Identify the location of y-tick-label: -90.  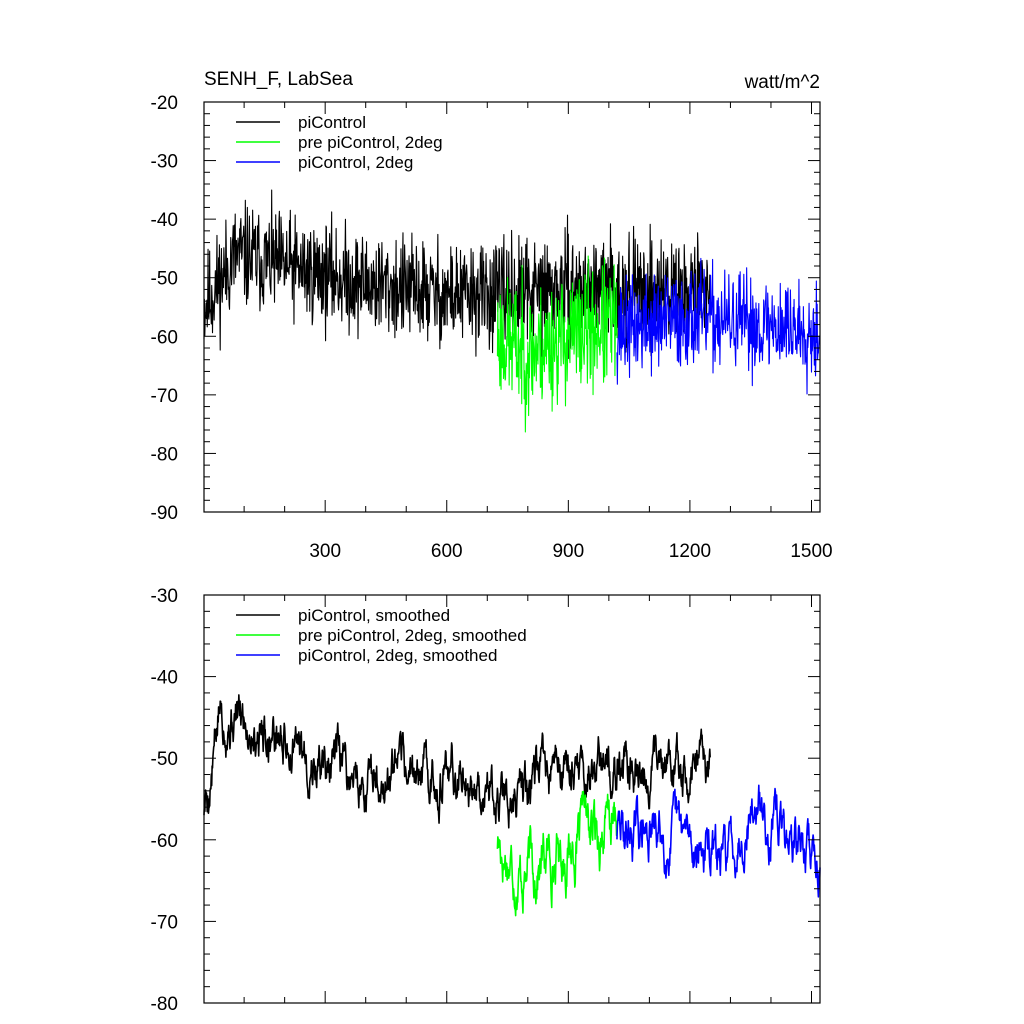
(164, 513).